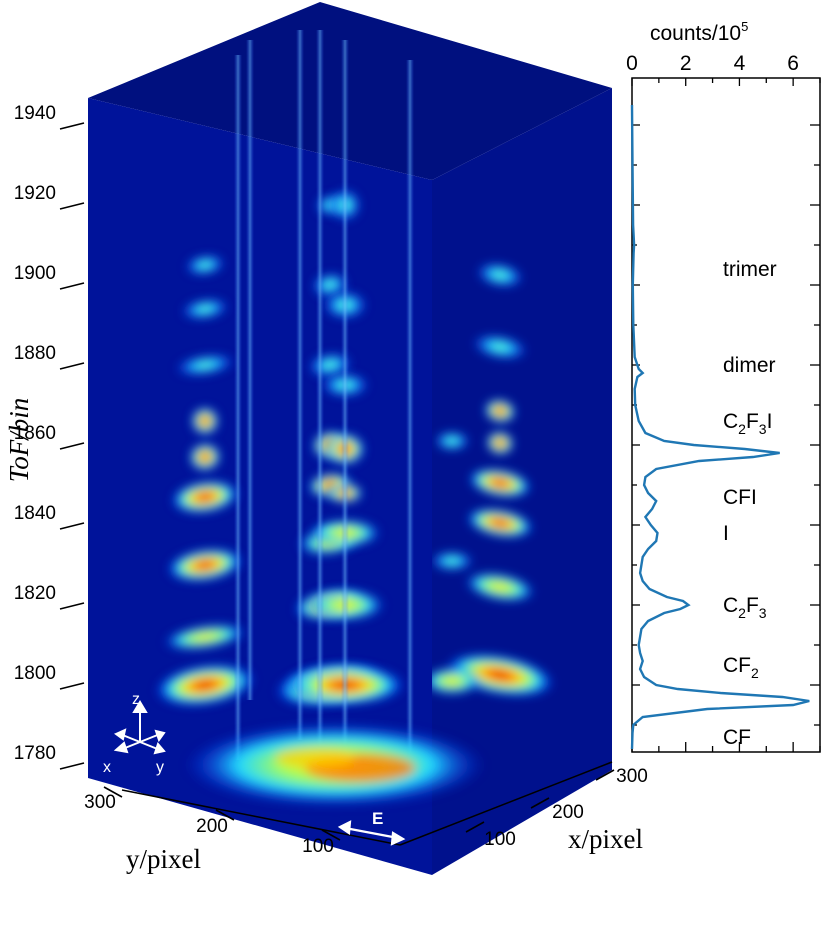 The height and width of the screenshot is (940, 830). Describe the element at coordinates (212, 826) in the screenshot. I see `y-pixel-tick-label: 200` at that location.